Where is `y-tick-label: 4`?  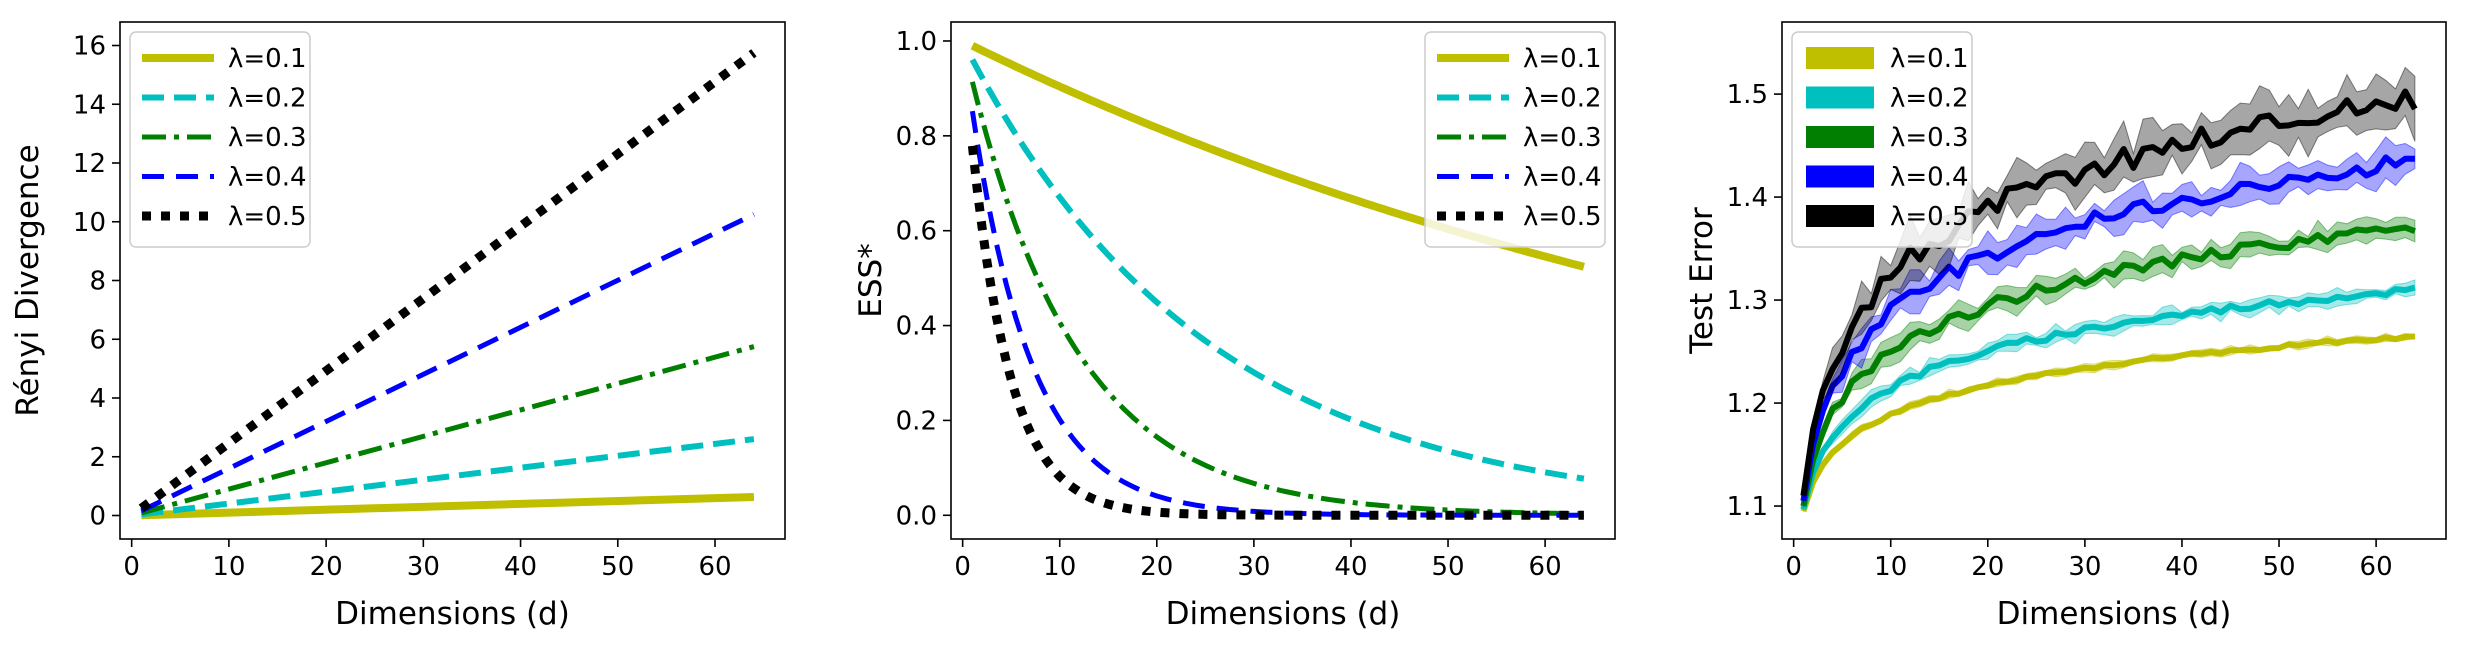
y-tick-label: 4 is located at coordinates (97, 399).